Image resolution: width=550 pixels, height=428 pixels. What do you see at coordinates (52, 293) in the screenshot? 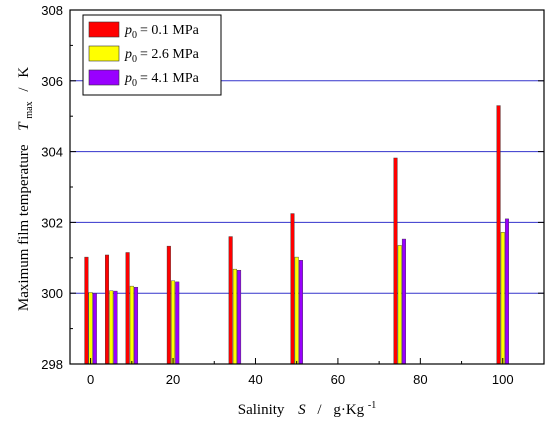
I see `y-tick-label: 300` at bounding box center [52, 293].